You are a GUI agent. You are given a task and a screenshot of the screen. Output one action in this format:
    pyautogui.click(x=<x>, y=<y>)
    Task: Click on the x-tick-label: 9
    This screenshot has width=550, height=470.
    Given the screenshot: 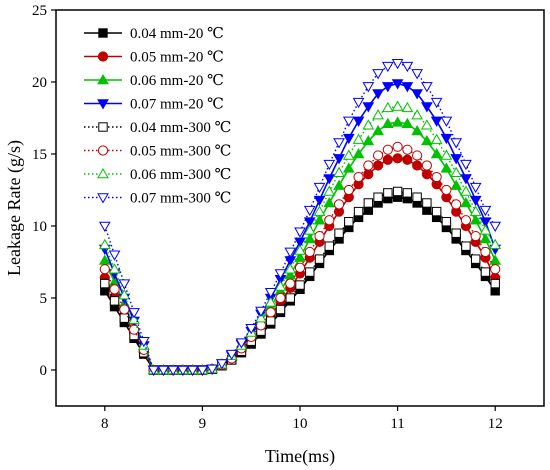 What is the action you would take?
    pyautogui.click(x=203, y=424)
    